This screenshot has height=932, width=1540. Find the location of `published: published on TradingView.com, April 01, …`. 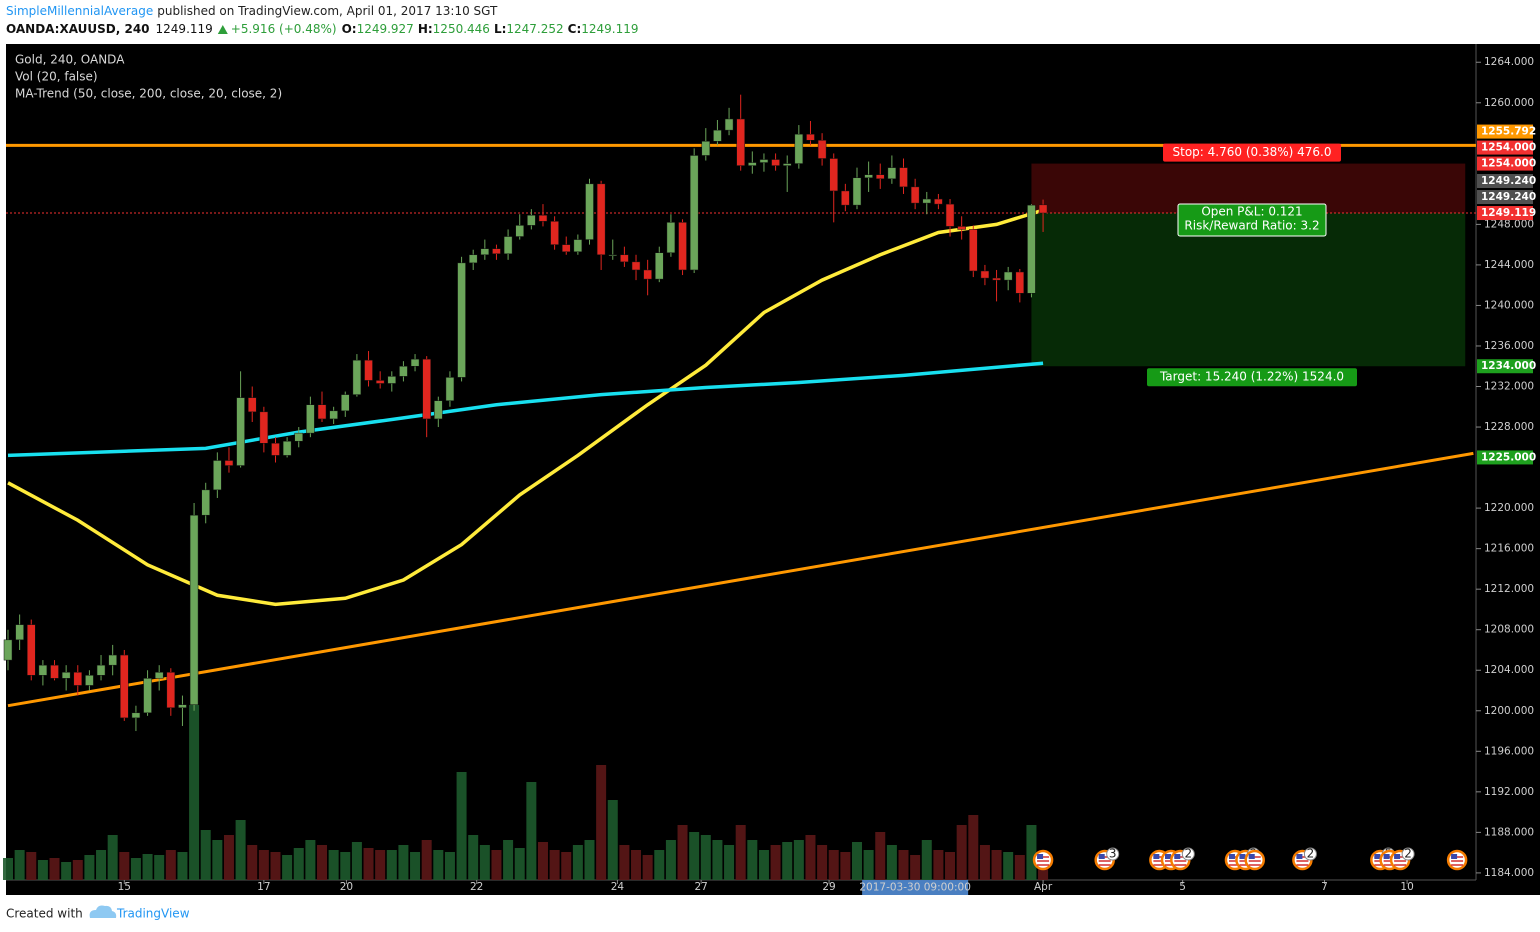

published: published on TradingView.com, April 01, … is located at coordinates (327, 11).